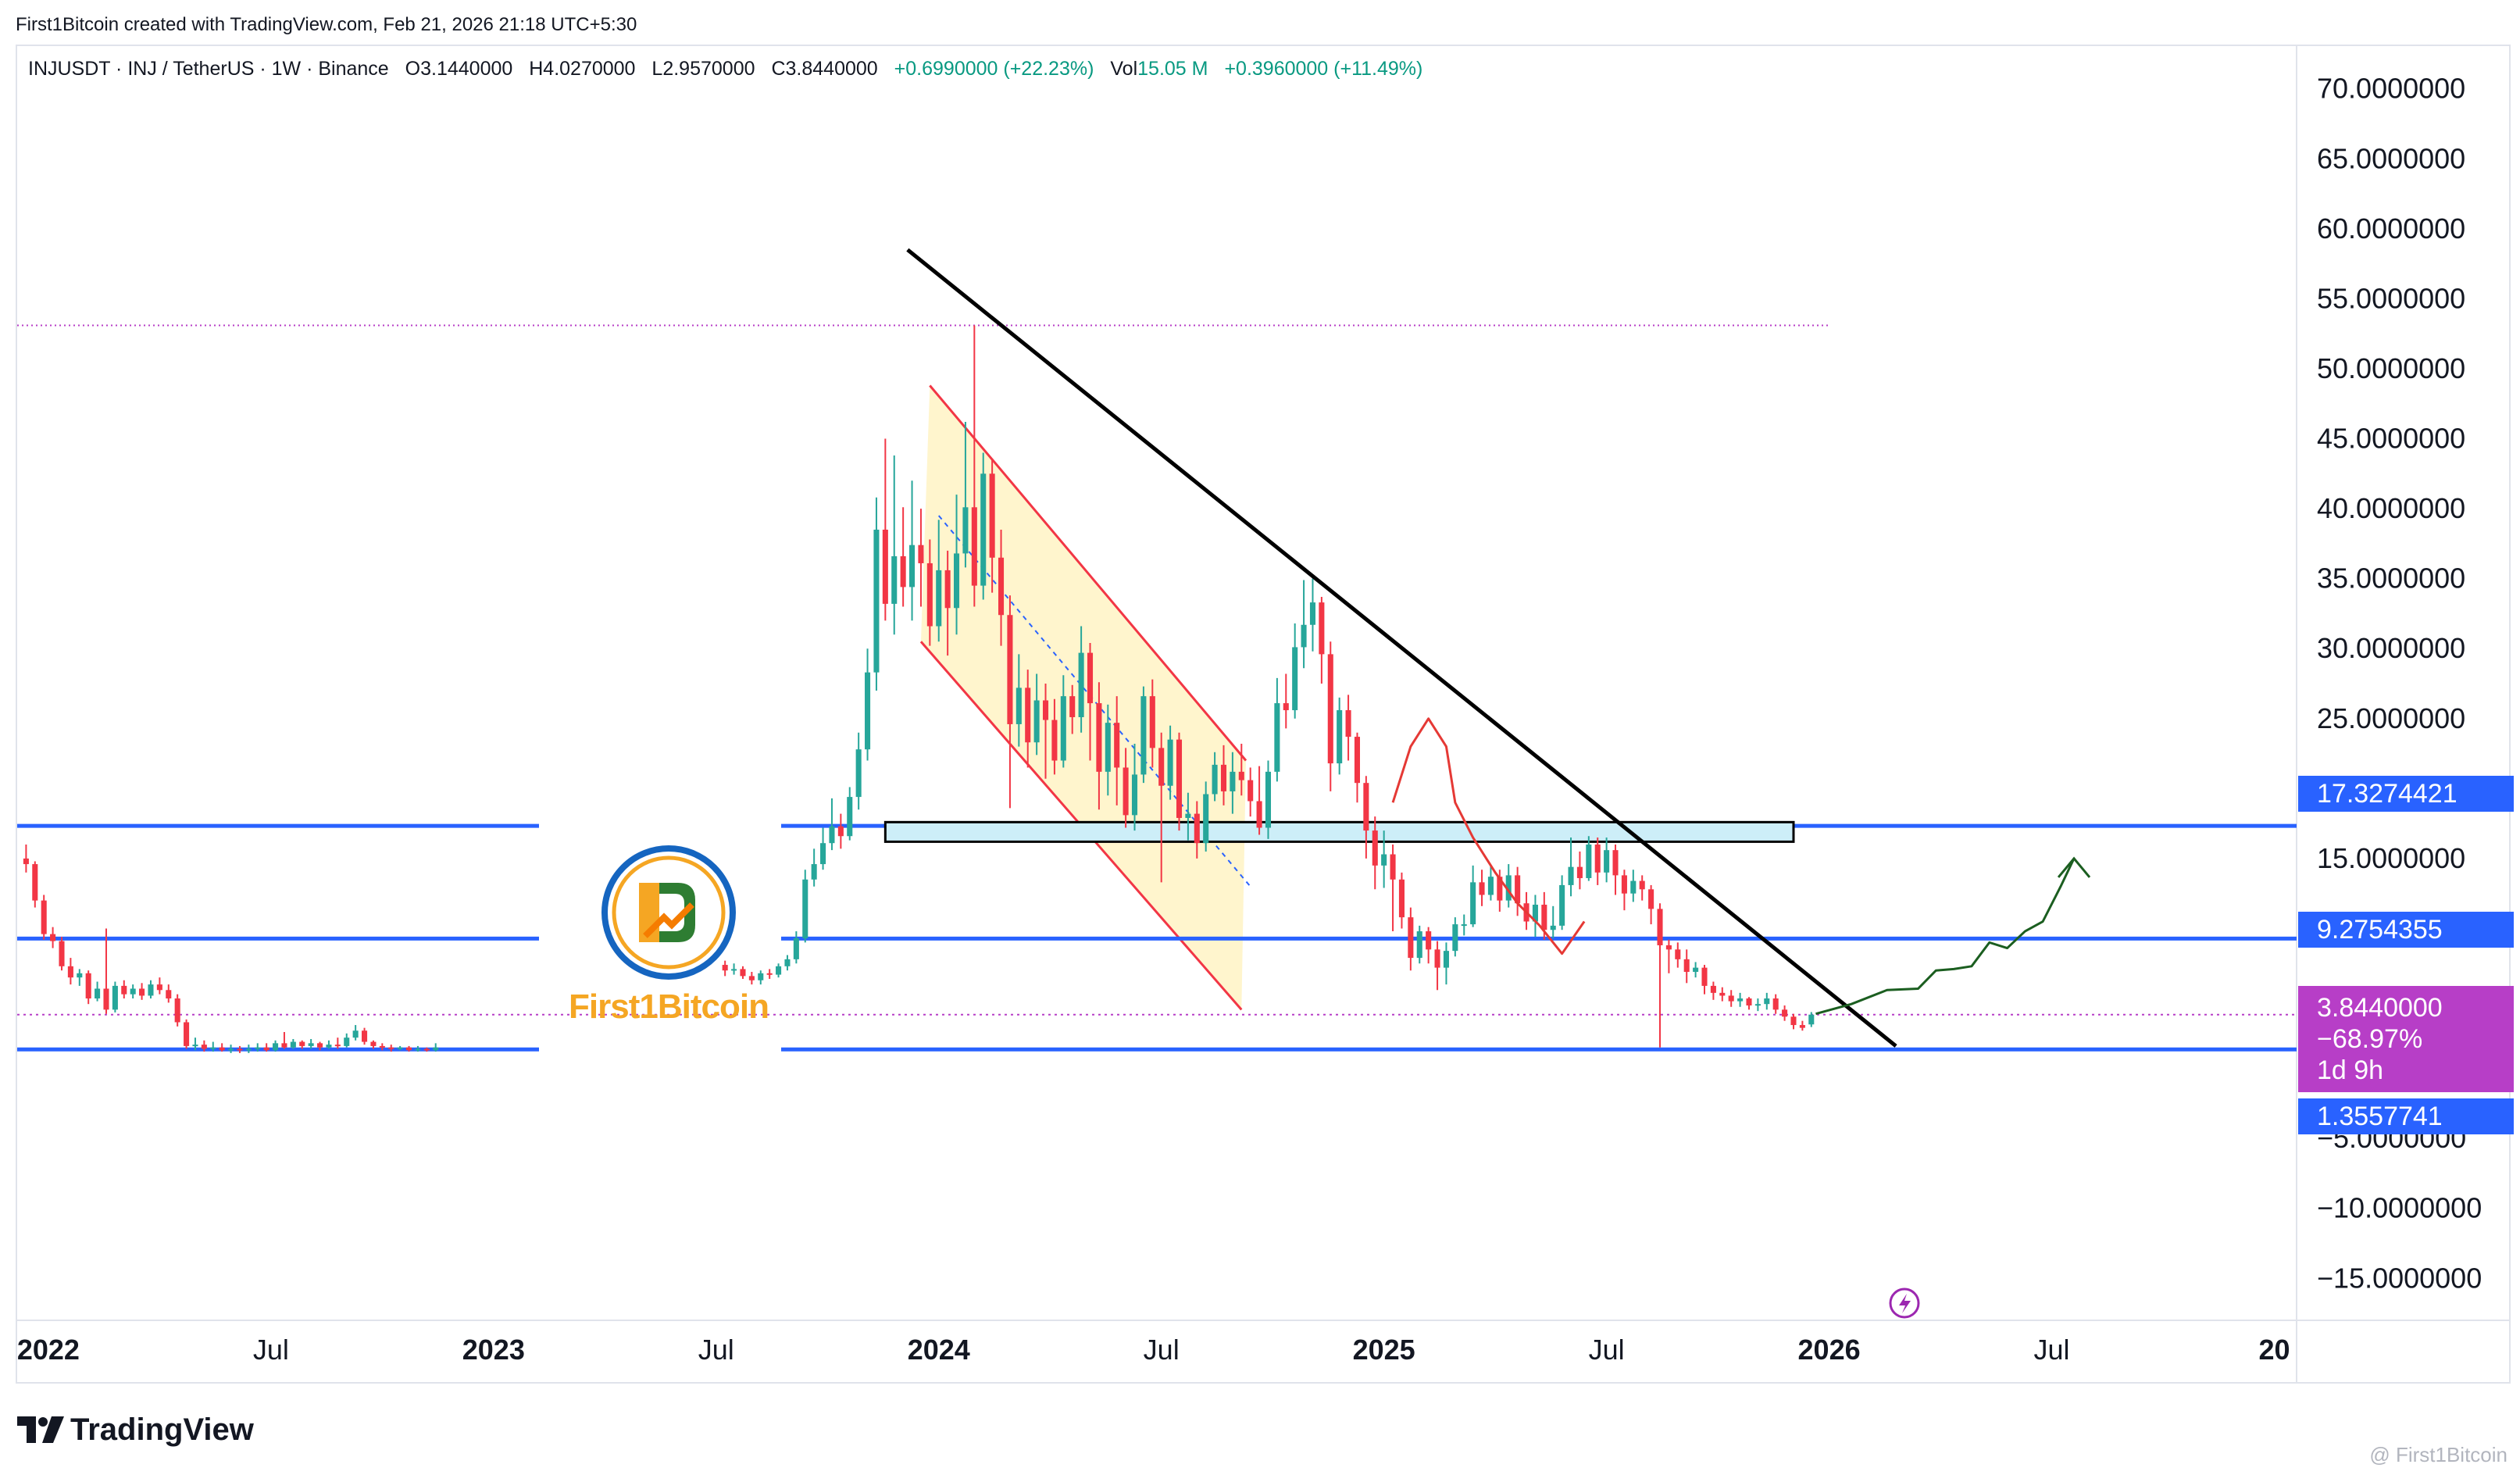 The height and width of the screenshot is (1475, 2520). I want to click on red-forecast-path, so click(1488, 836).